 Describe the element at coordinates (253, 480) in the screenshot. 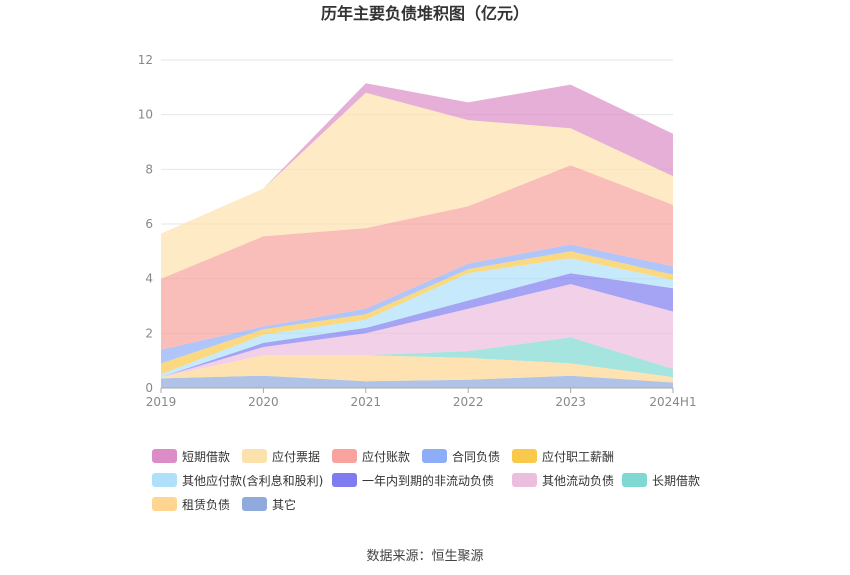

I see `legend-label: 其他应付款(含利息和股利)` at that location.